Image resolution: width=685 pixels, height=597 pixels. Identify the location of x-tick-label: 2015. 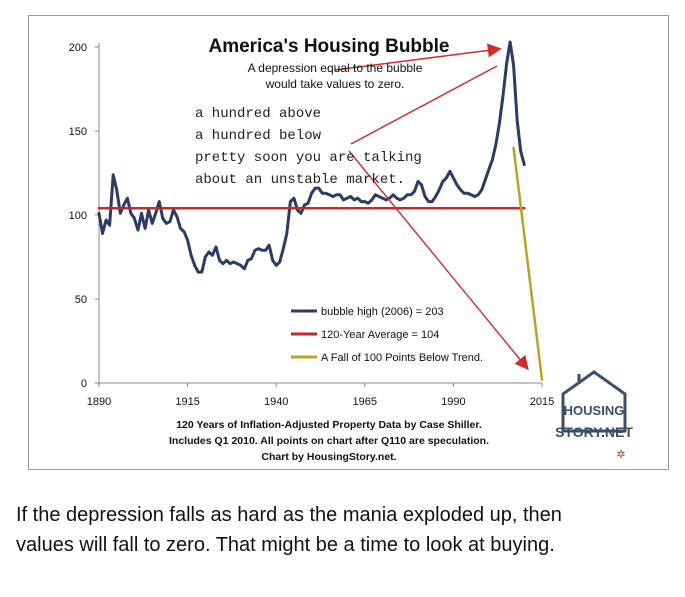
(542, 402).